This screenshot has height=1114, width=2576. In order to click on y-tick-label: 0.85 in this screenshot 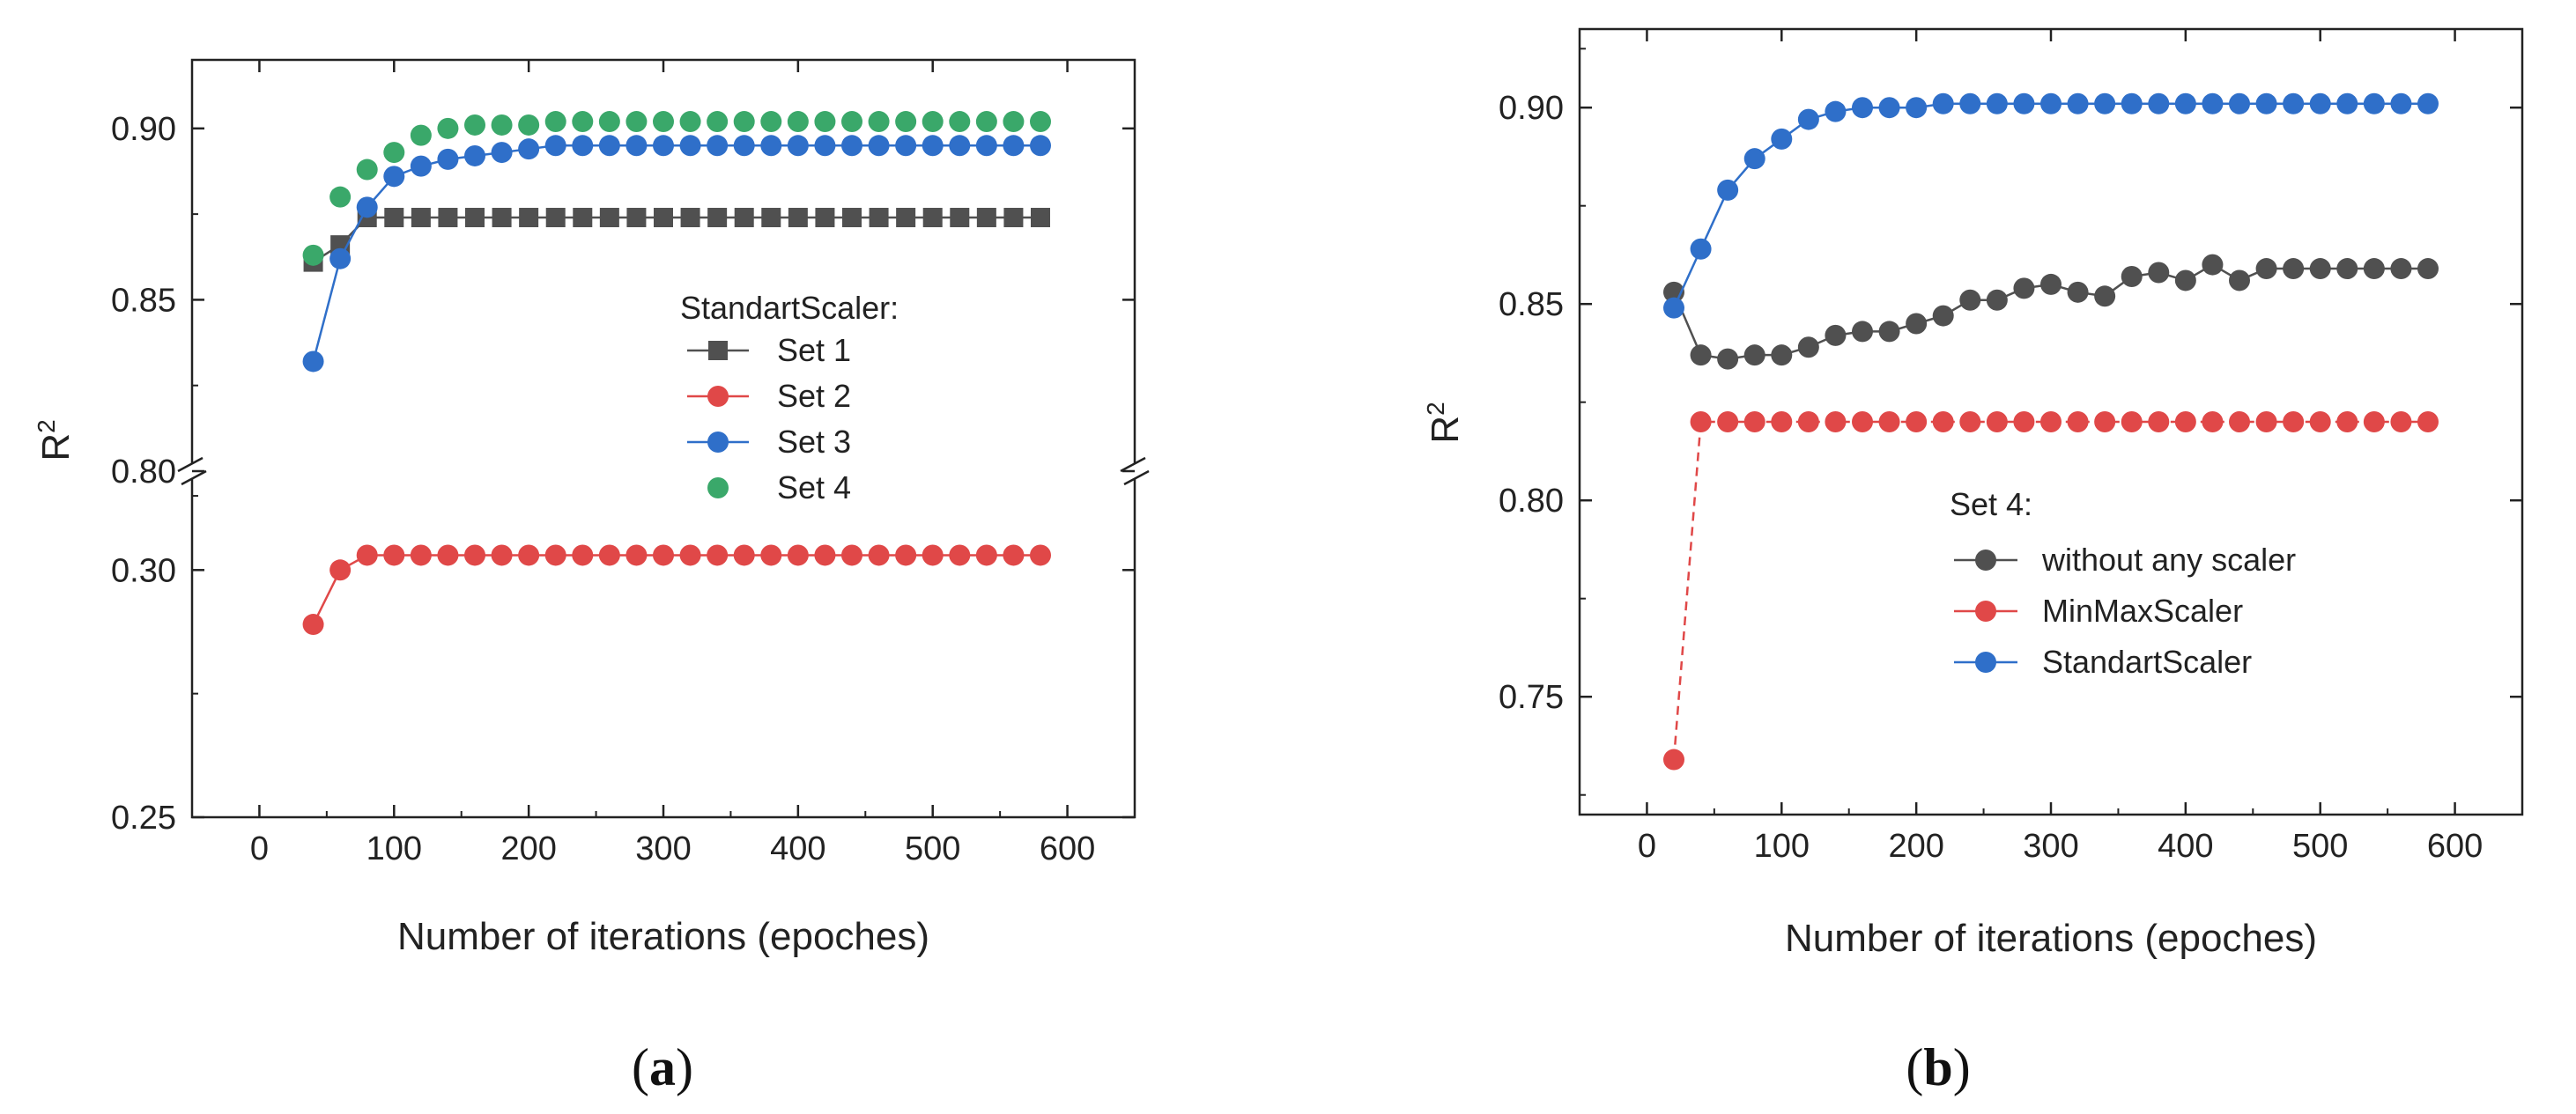, I will do `click(144, 301)`.